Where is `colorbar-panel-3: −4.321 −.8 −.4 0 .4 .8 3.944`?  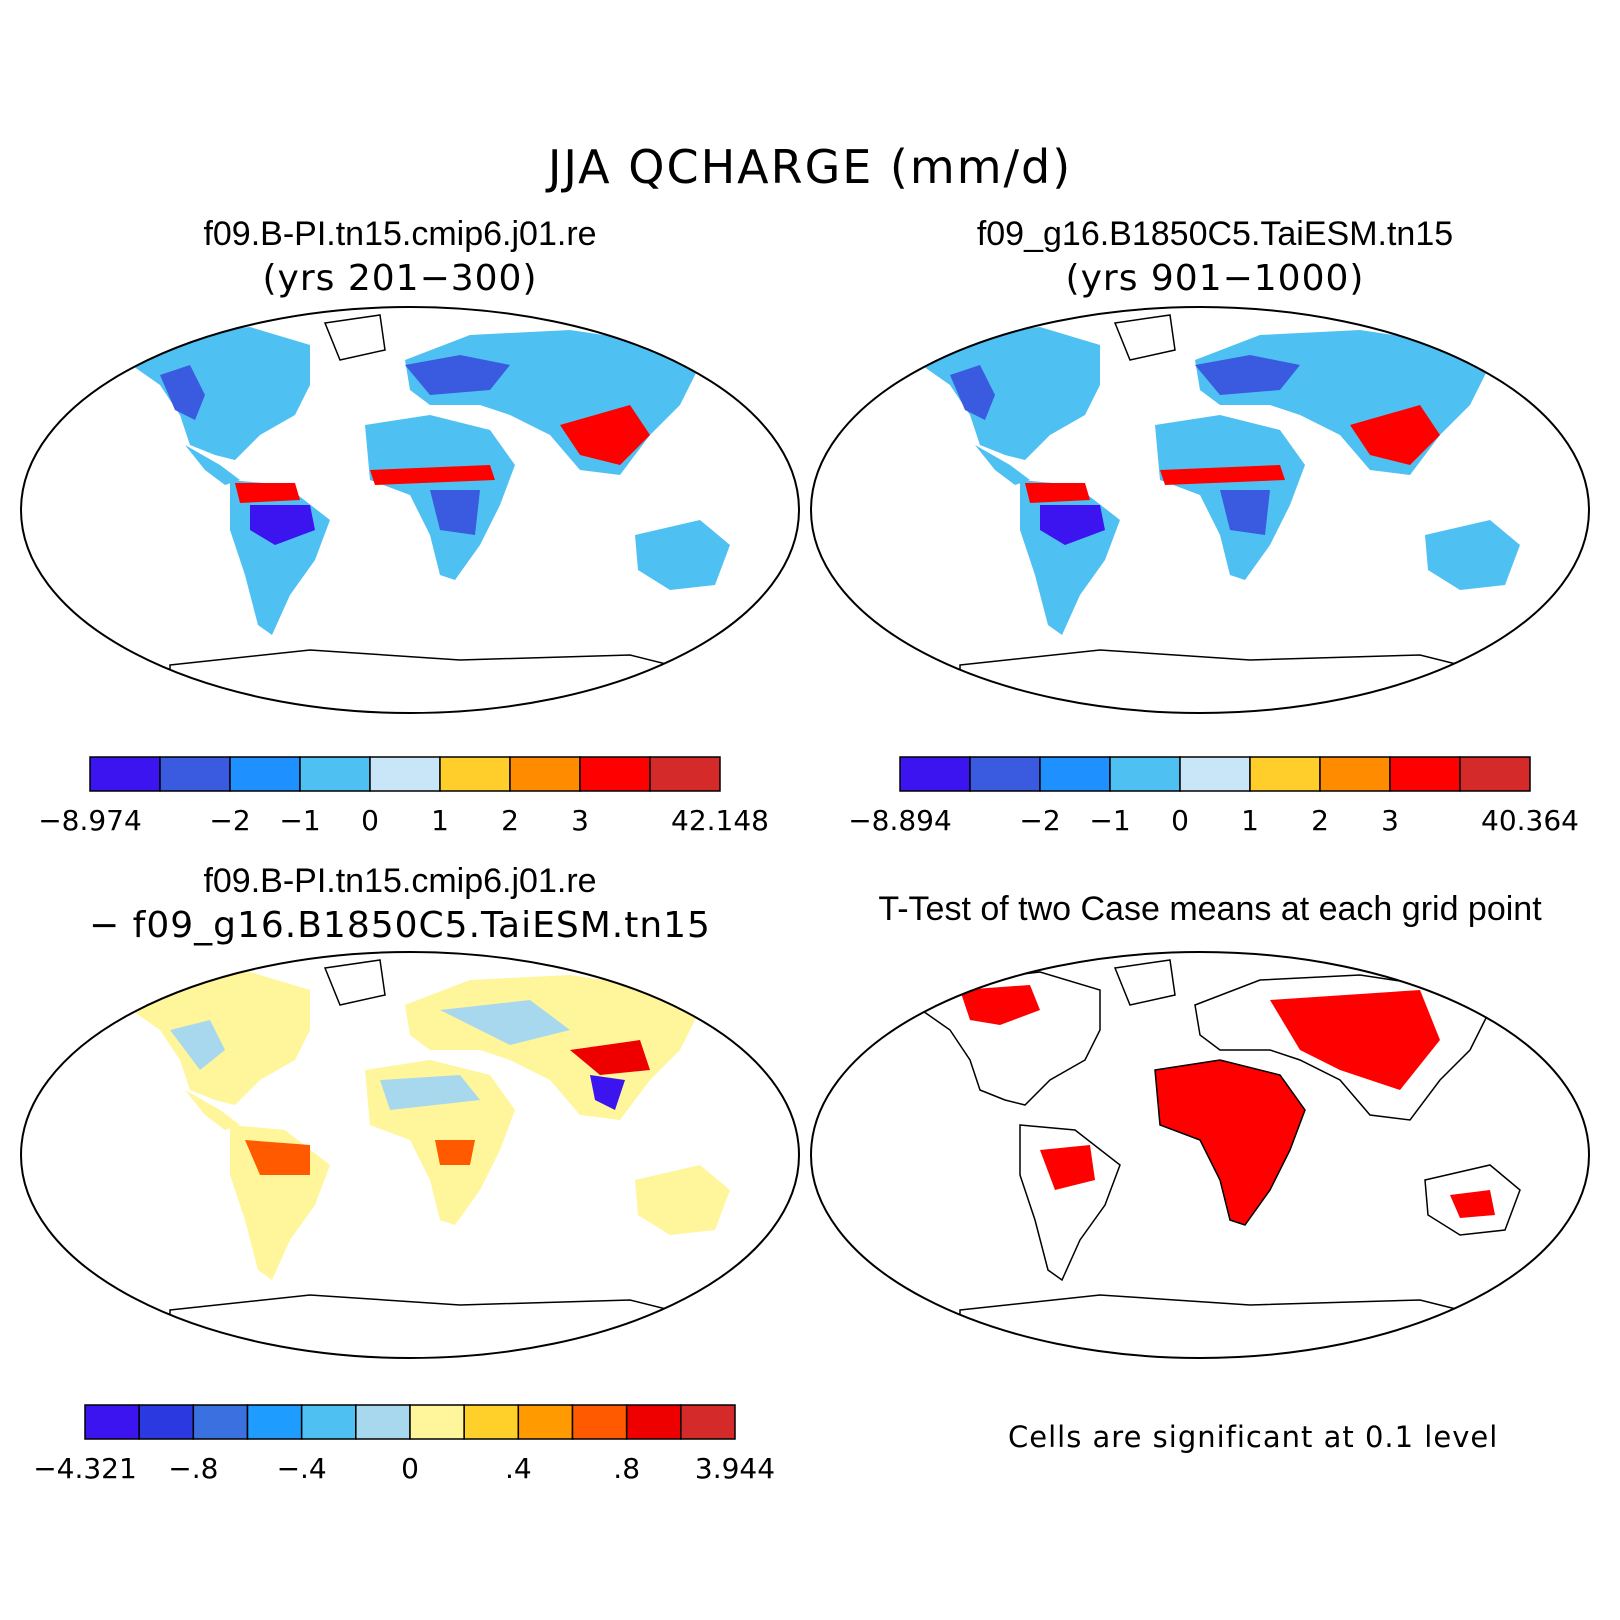
colorbar-panel-3: −4.321 −.8 −.4 0 .4 .8 3.944 is located at coordinates (404, 1444).